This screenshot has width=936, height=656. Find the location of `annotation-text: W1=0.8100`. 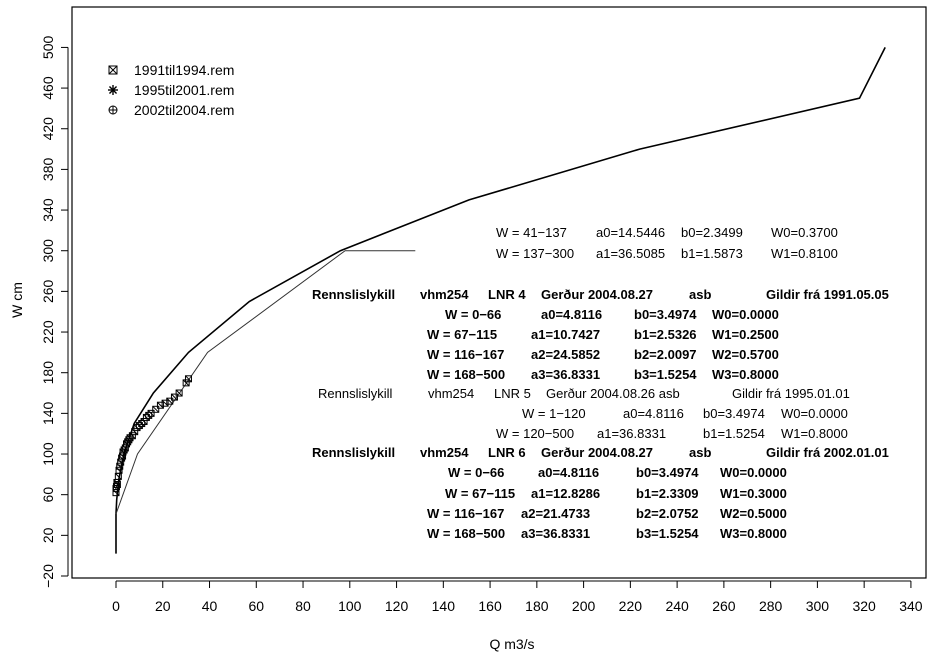

annotation-text: W1=0.8100 is located at coordinates (804, 253).